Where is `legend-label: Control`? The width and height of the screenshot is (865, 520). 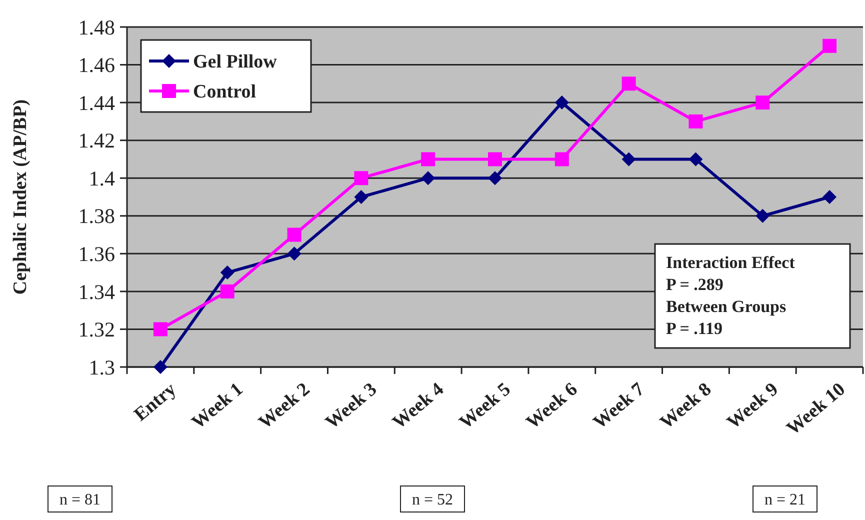 legend-label: Control is located at coordinates (224, 92).